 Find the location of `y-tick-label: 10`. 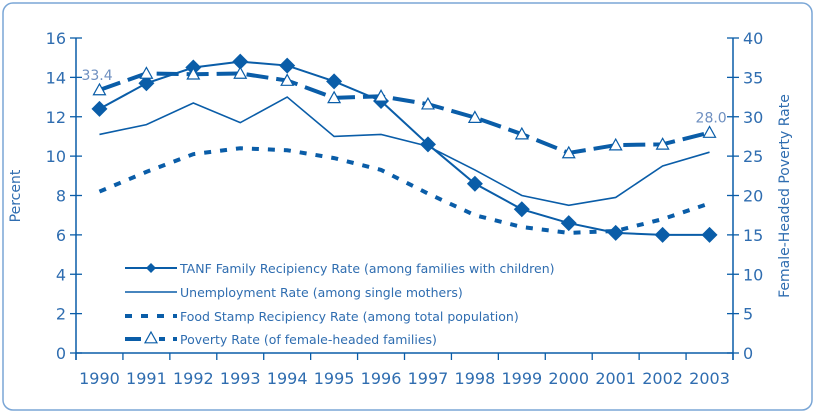

y-tick-label: 10 is located at coordinates (56, 156).